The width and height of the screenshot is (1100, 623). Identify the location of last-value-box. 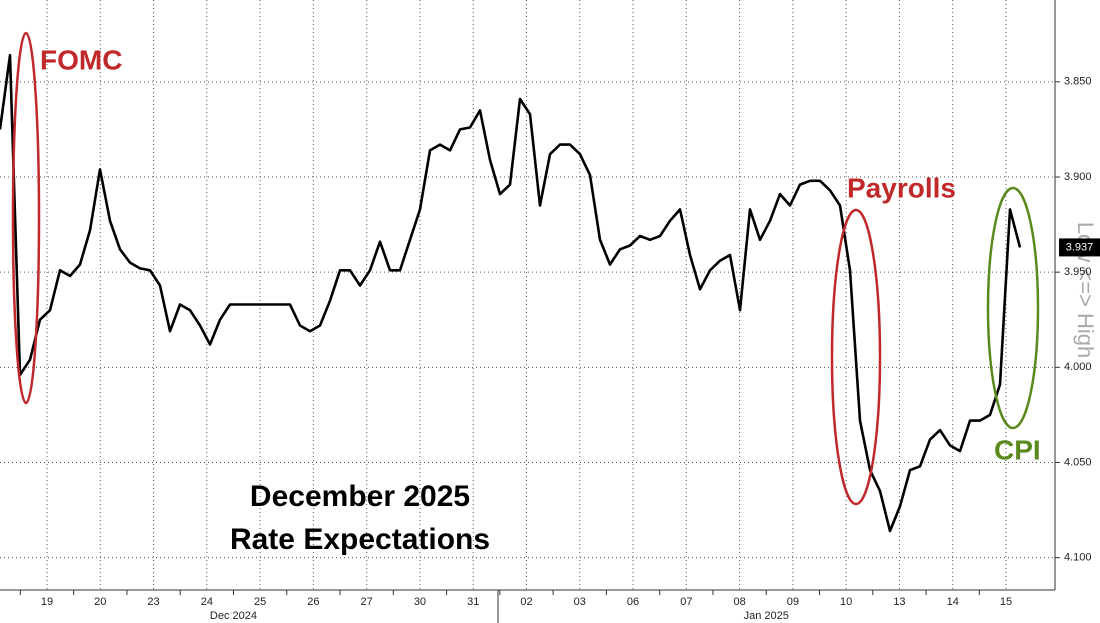
(1079, 247).